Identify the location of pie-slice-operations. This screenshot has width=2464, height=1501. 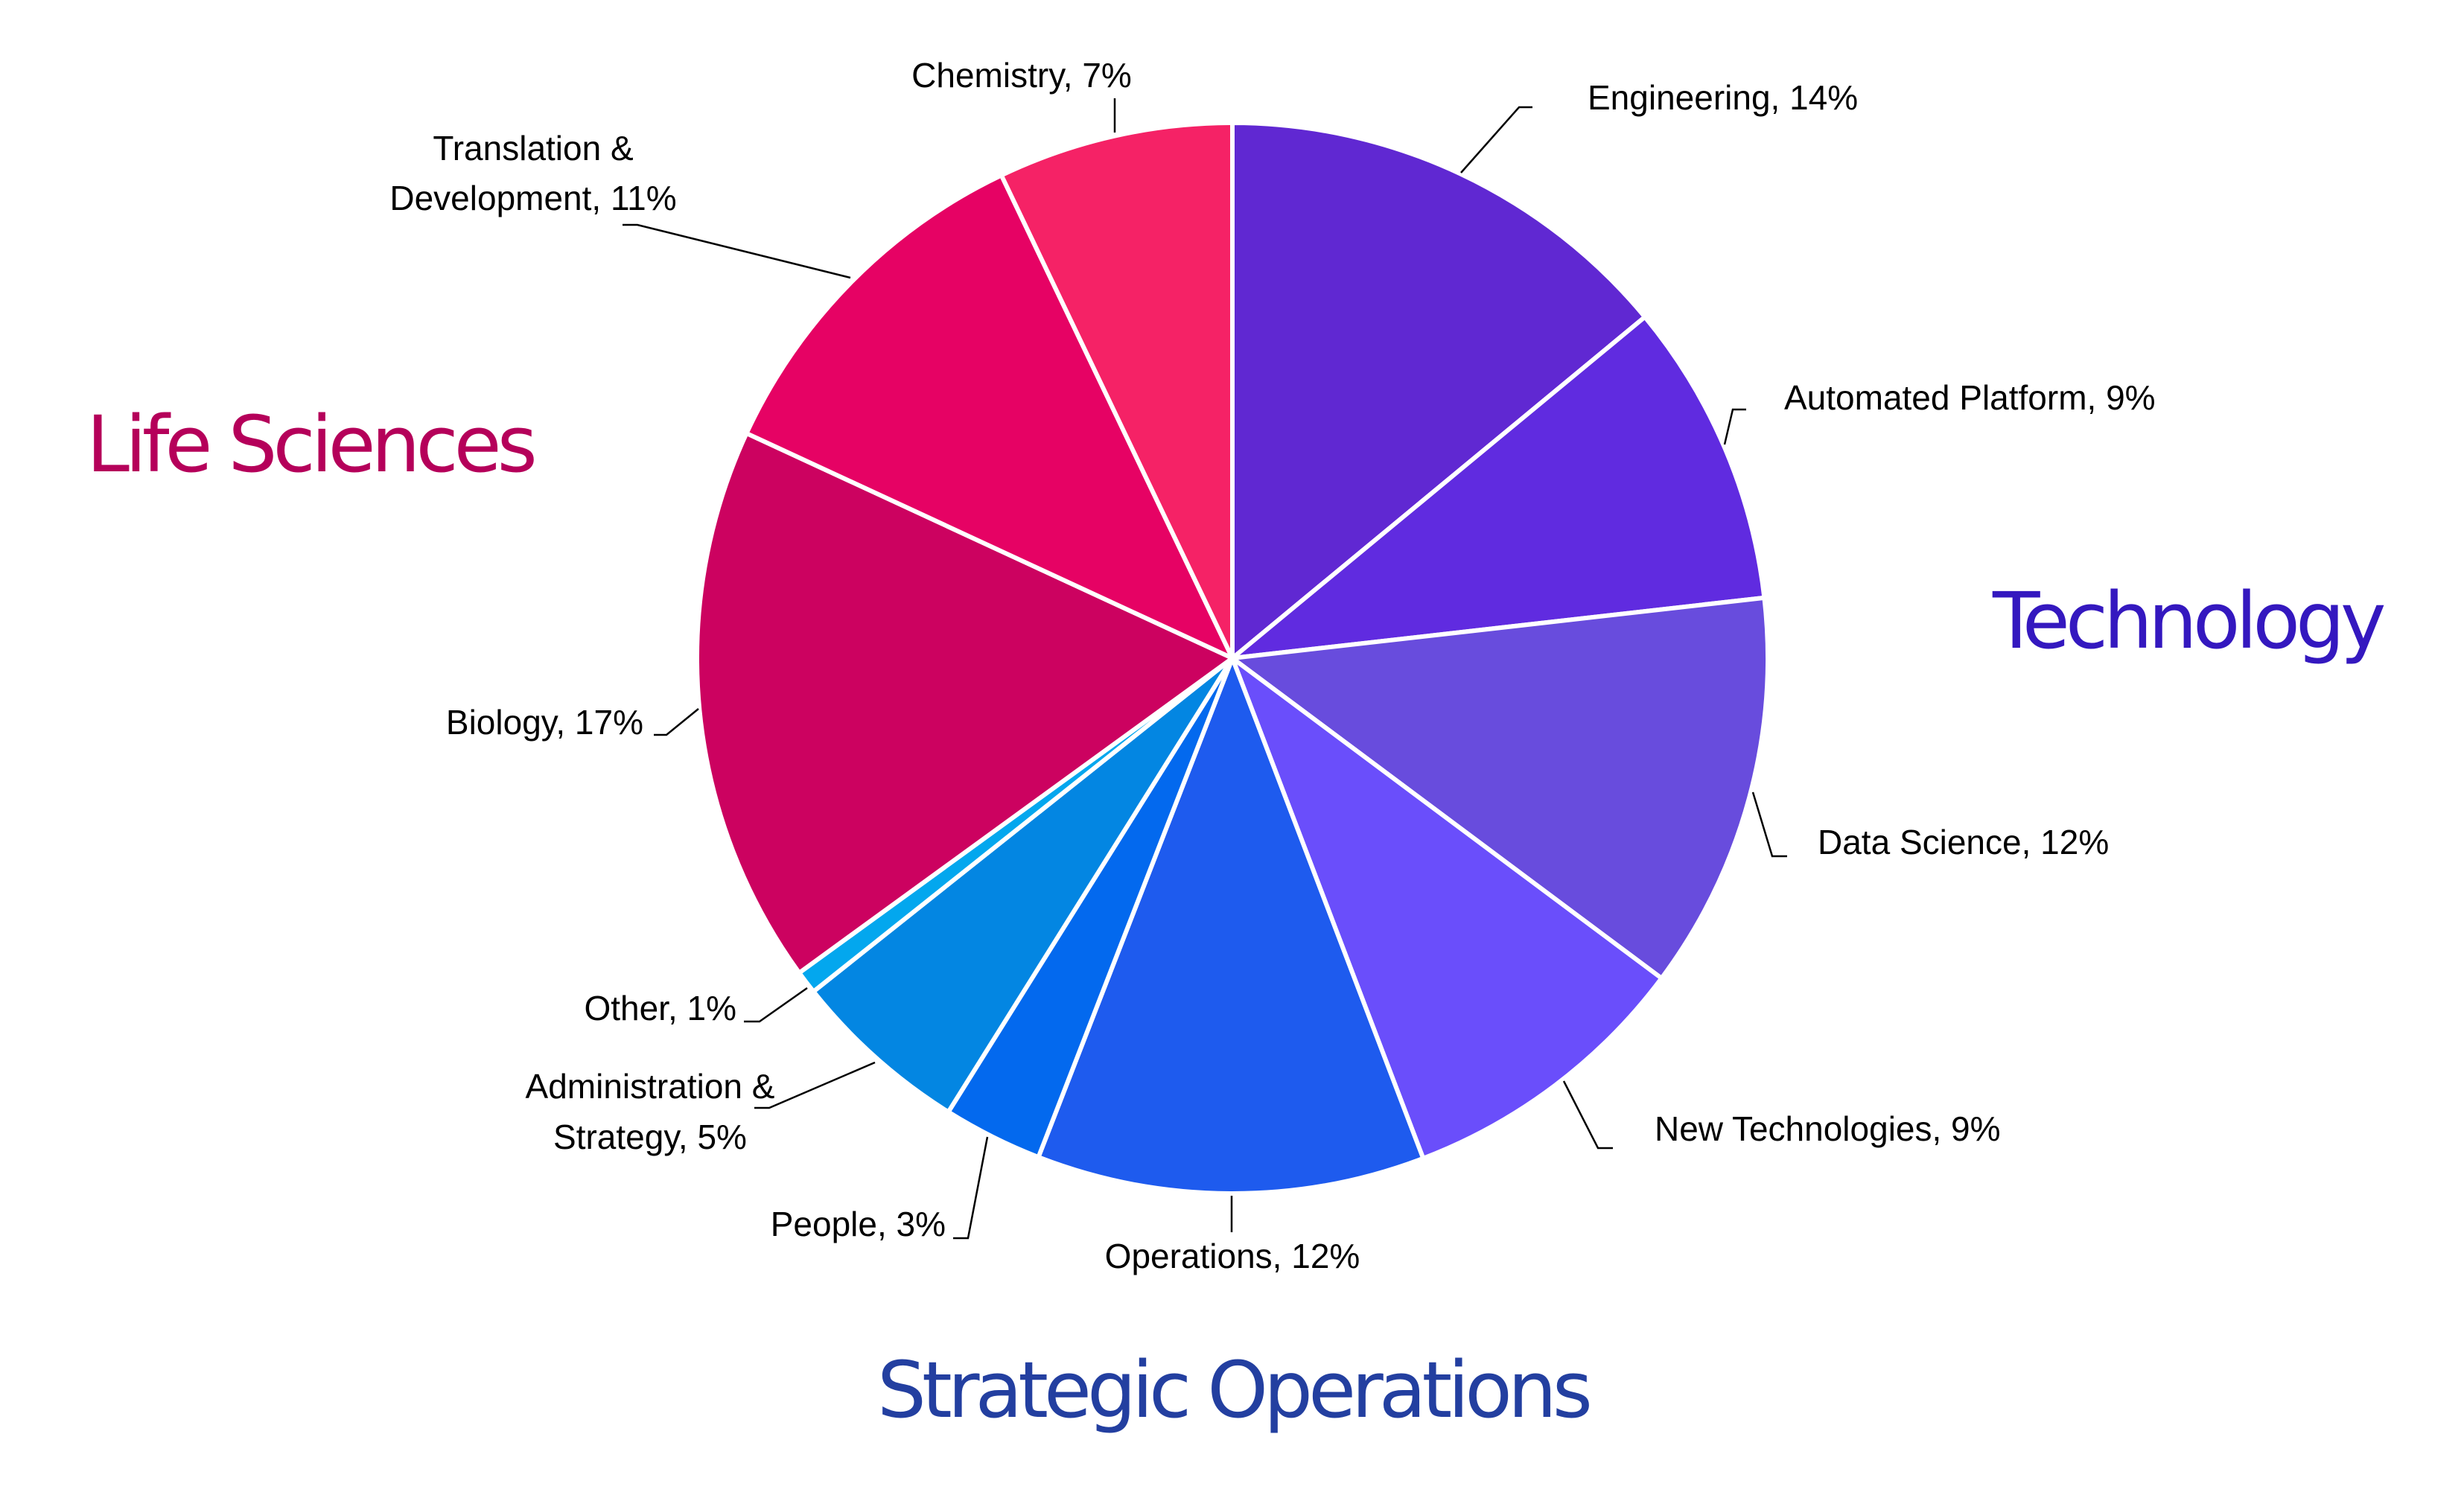
(1231, 926).